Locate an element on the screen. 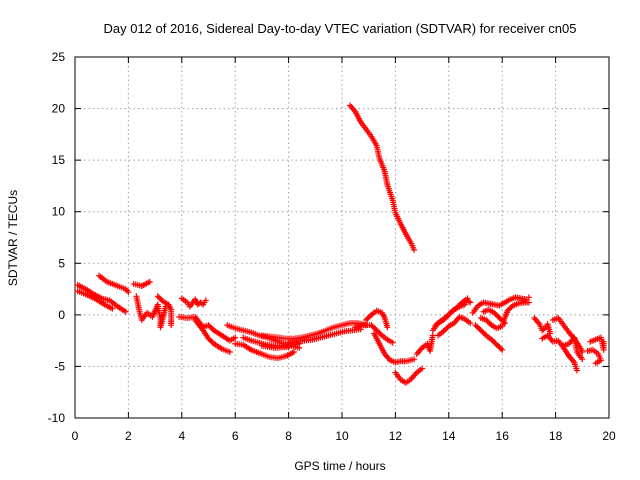 The height and width of the screenshot is (480, 640). x-tick-label: 0 is located at coordinates (75, 436).